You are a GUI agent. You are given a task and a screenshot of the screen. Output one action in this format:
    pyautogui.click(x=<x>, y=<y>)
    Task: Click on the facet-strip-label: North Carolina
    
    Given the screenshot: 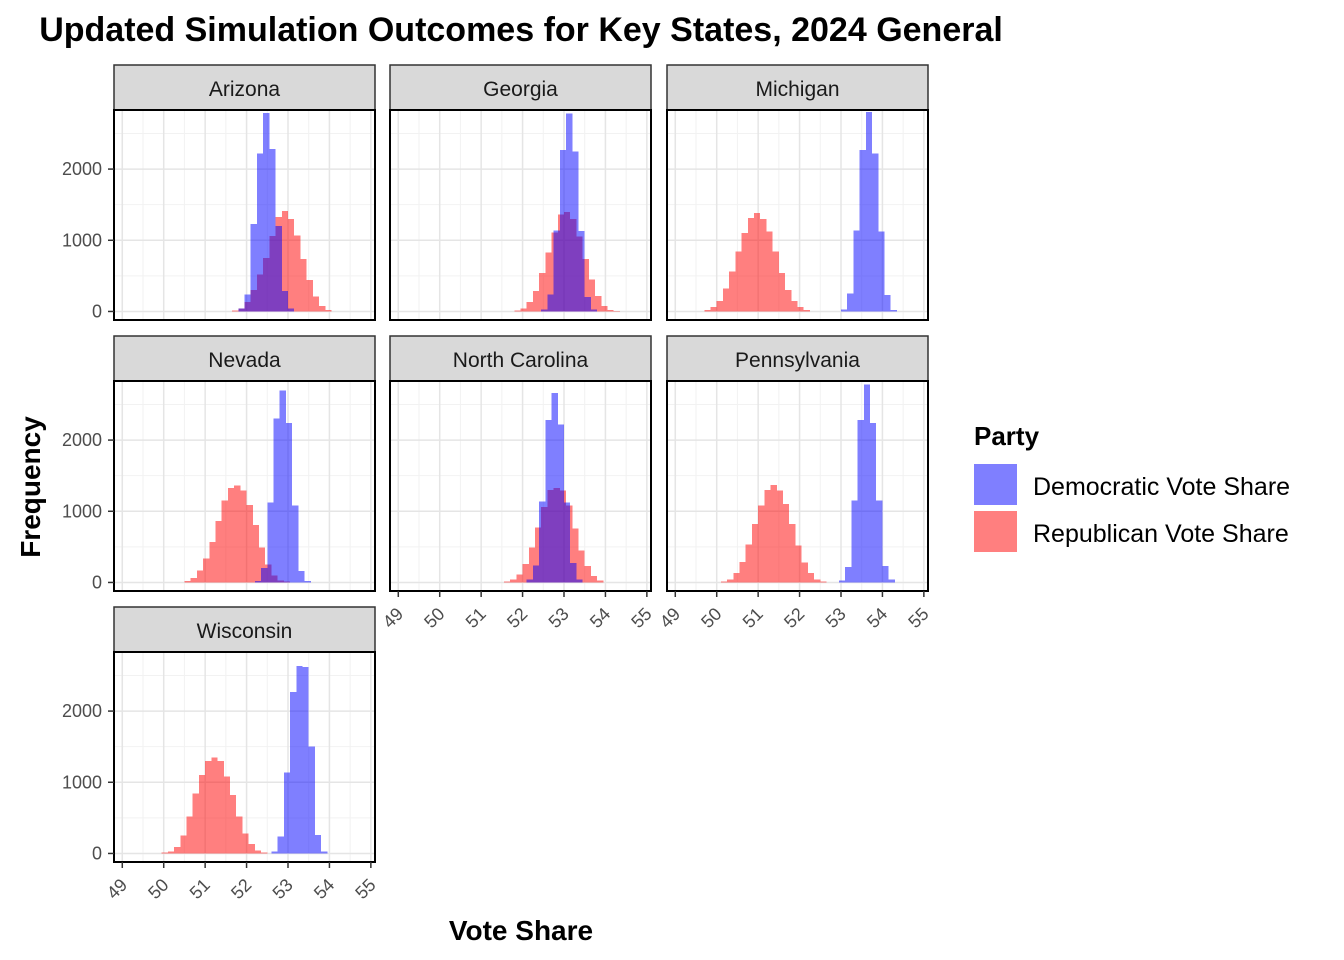 What is the action you would take?
    pyautogui.click(x=521, y=360)
    